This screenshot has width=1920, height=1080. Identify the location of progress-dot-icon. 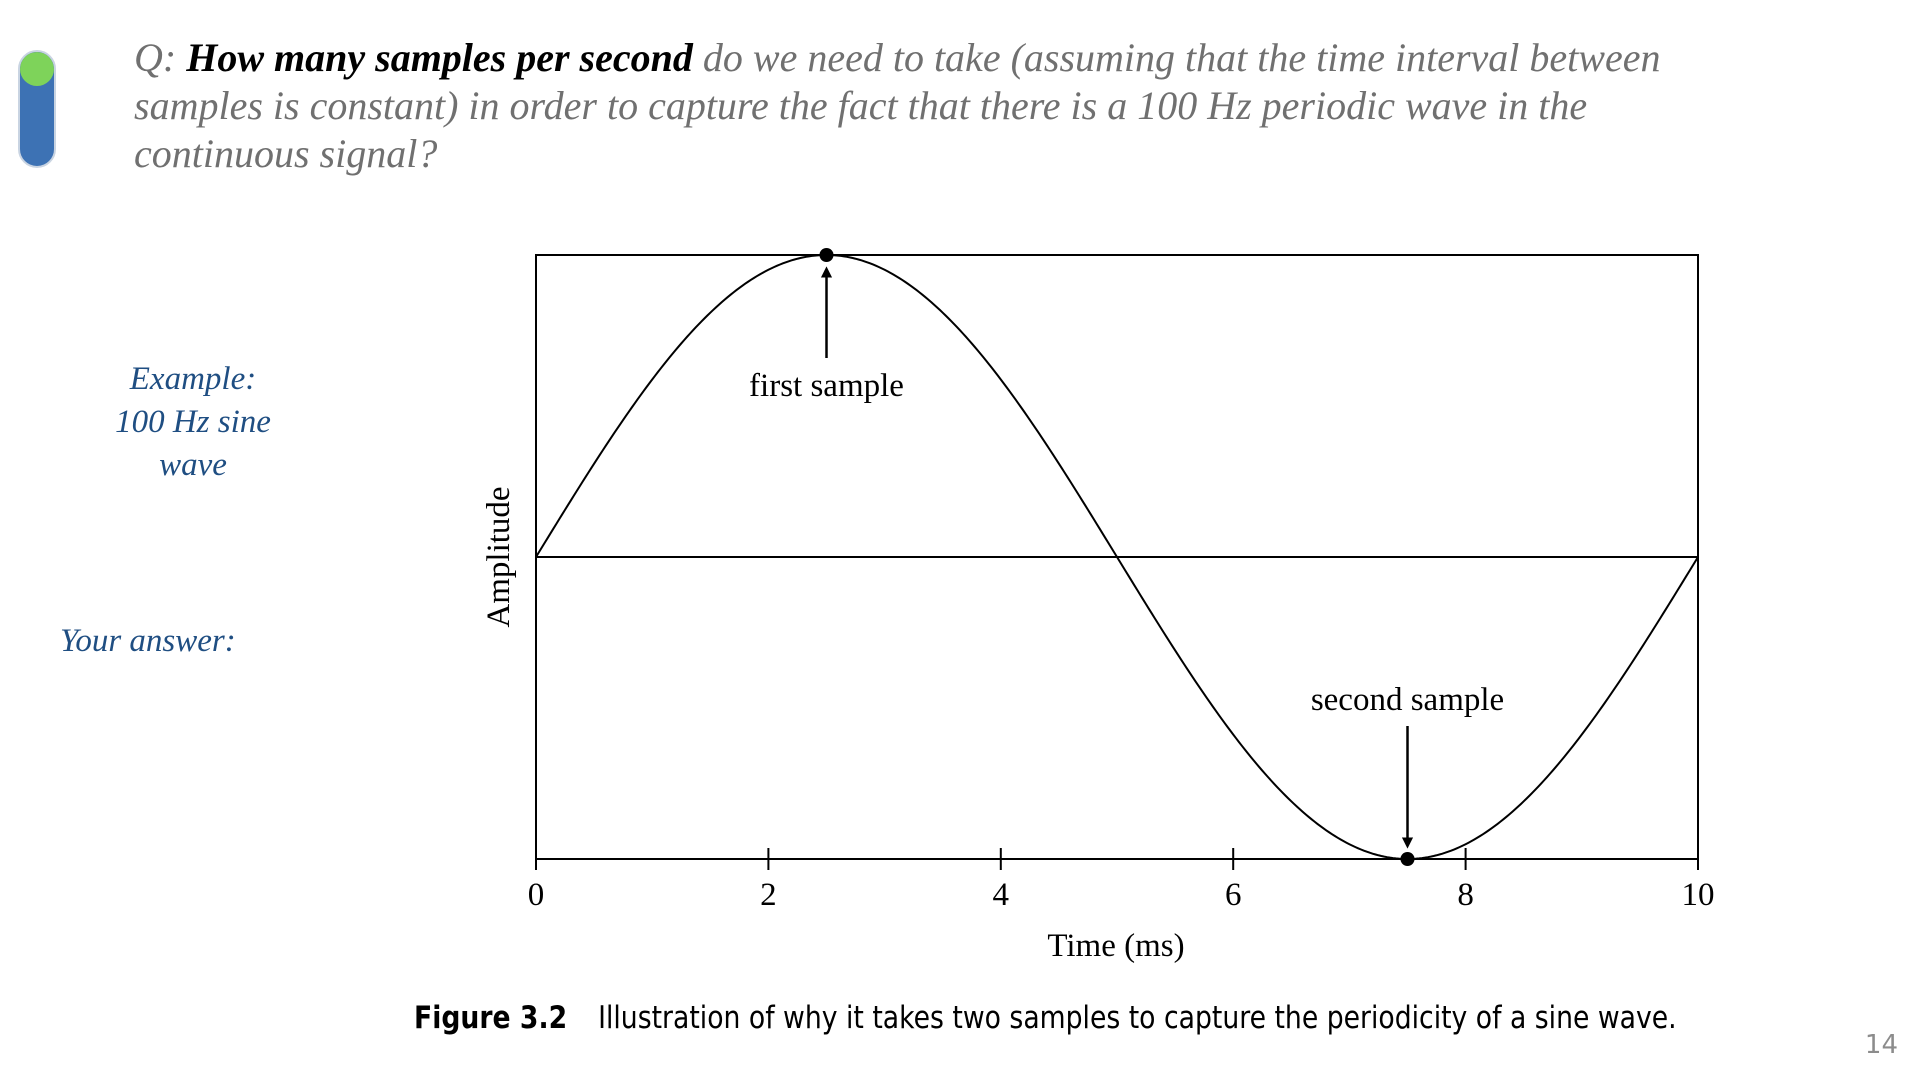
(37, 69).